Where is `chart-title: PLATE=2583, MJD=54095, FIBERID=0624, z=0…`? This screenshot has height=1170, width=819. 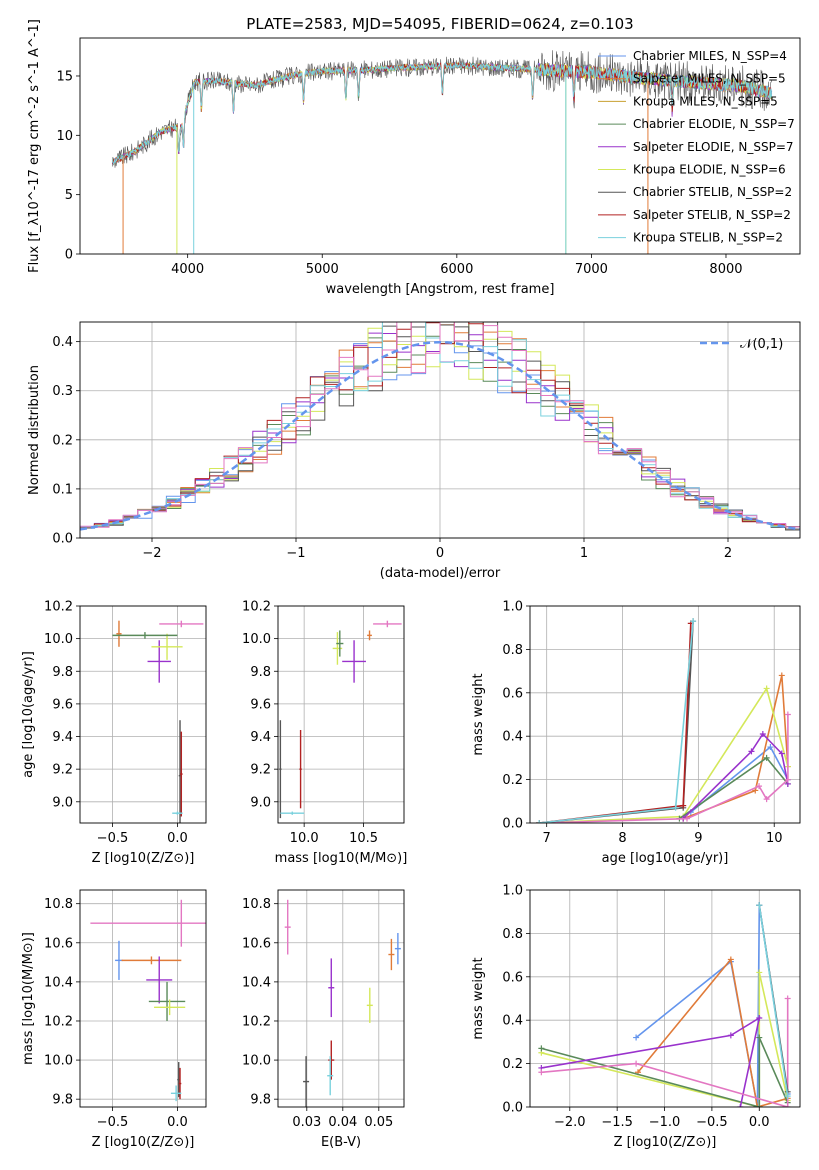 chart-title: PLATE=2583, MJD=54095, FIBERID=0624, z=0… is located at coordinates (439, 24).